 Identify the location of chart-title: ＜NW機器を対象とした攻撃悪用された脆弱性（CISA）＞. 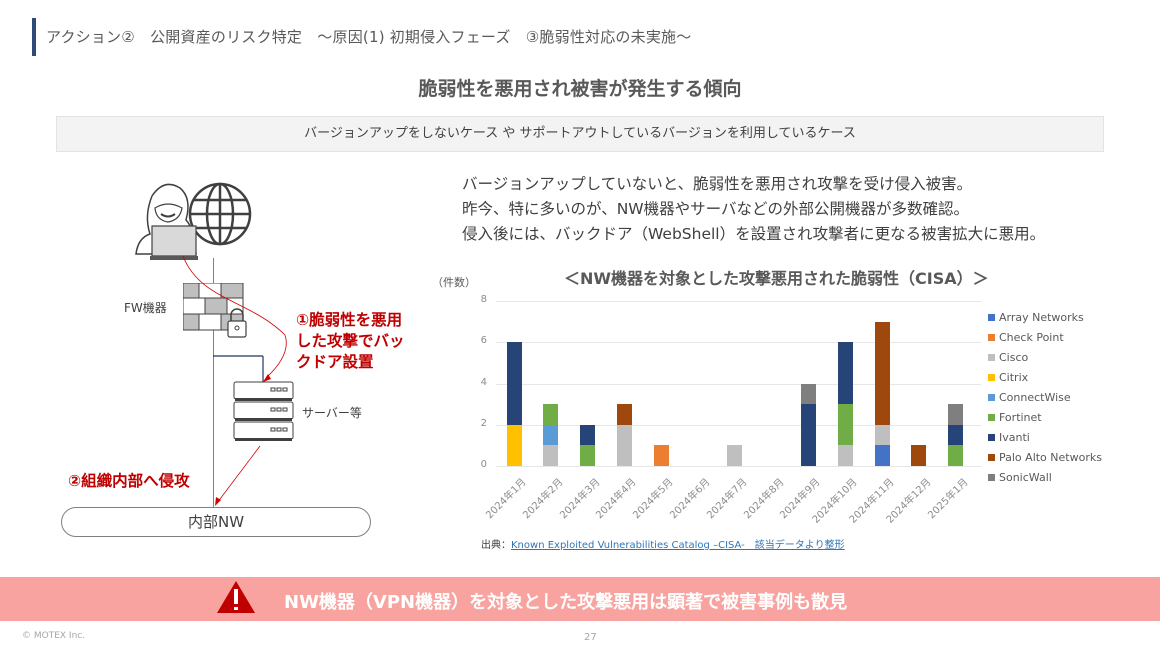
(776, 278).